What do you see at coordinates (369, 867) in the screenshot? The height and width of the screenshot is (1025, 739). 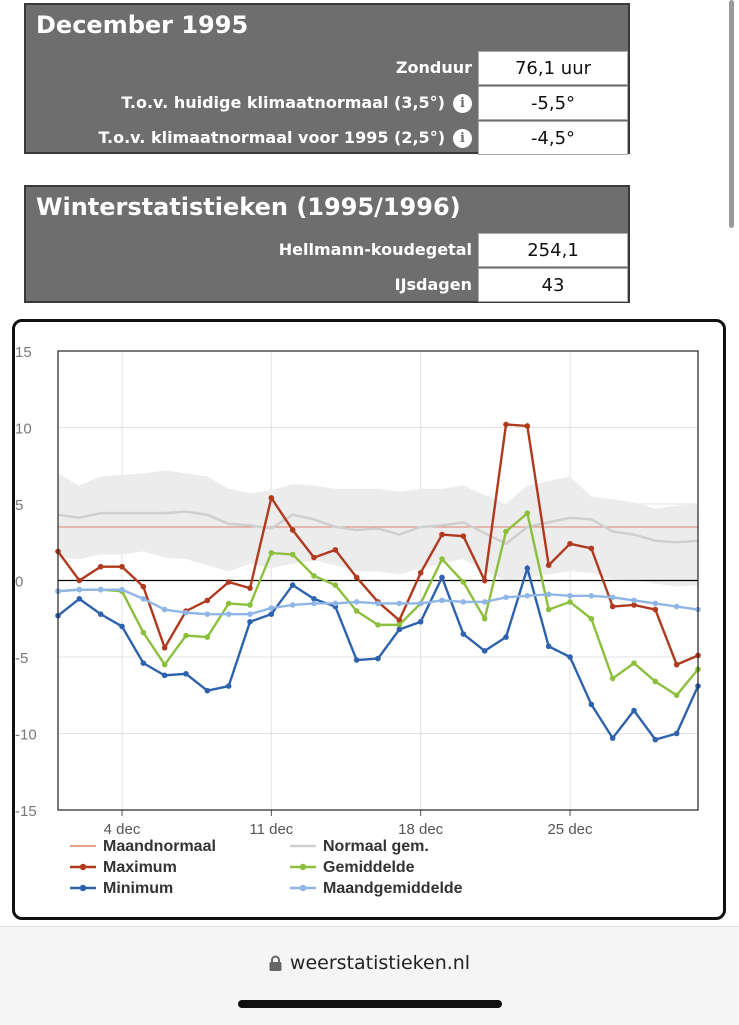 I see `legend-label-gemiddelde: Gemiddelde` at bounding box center [369, 867].